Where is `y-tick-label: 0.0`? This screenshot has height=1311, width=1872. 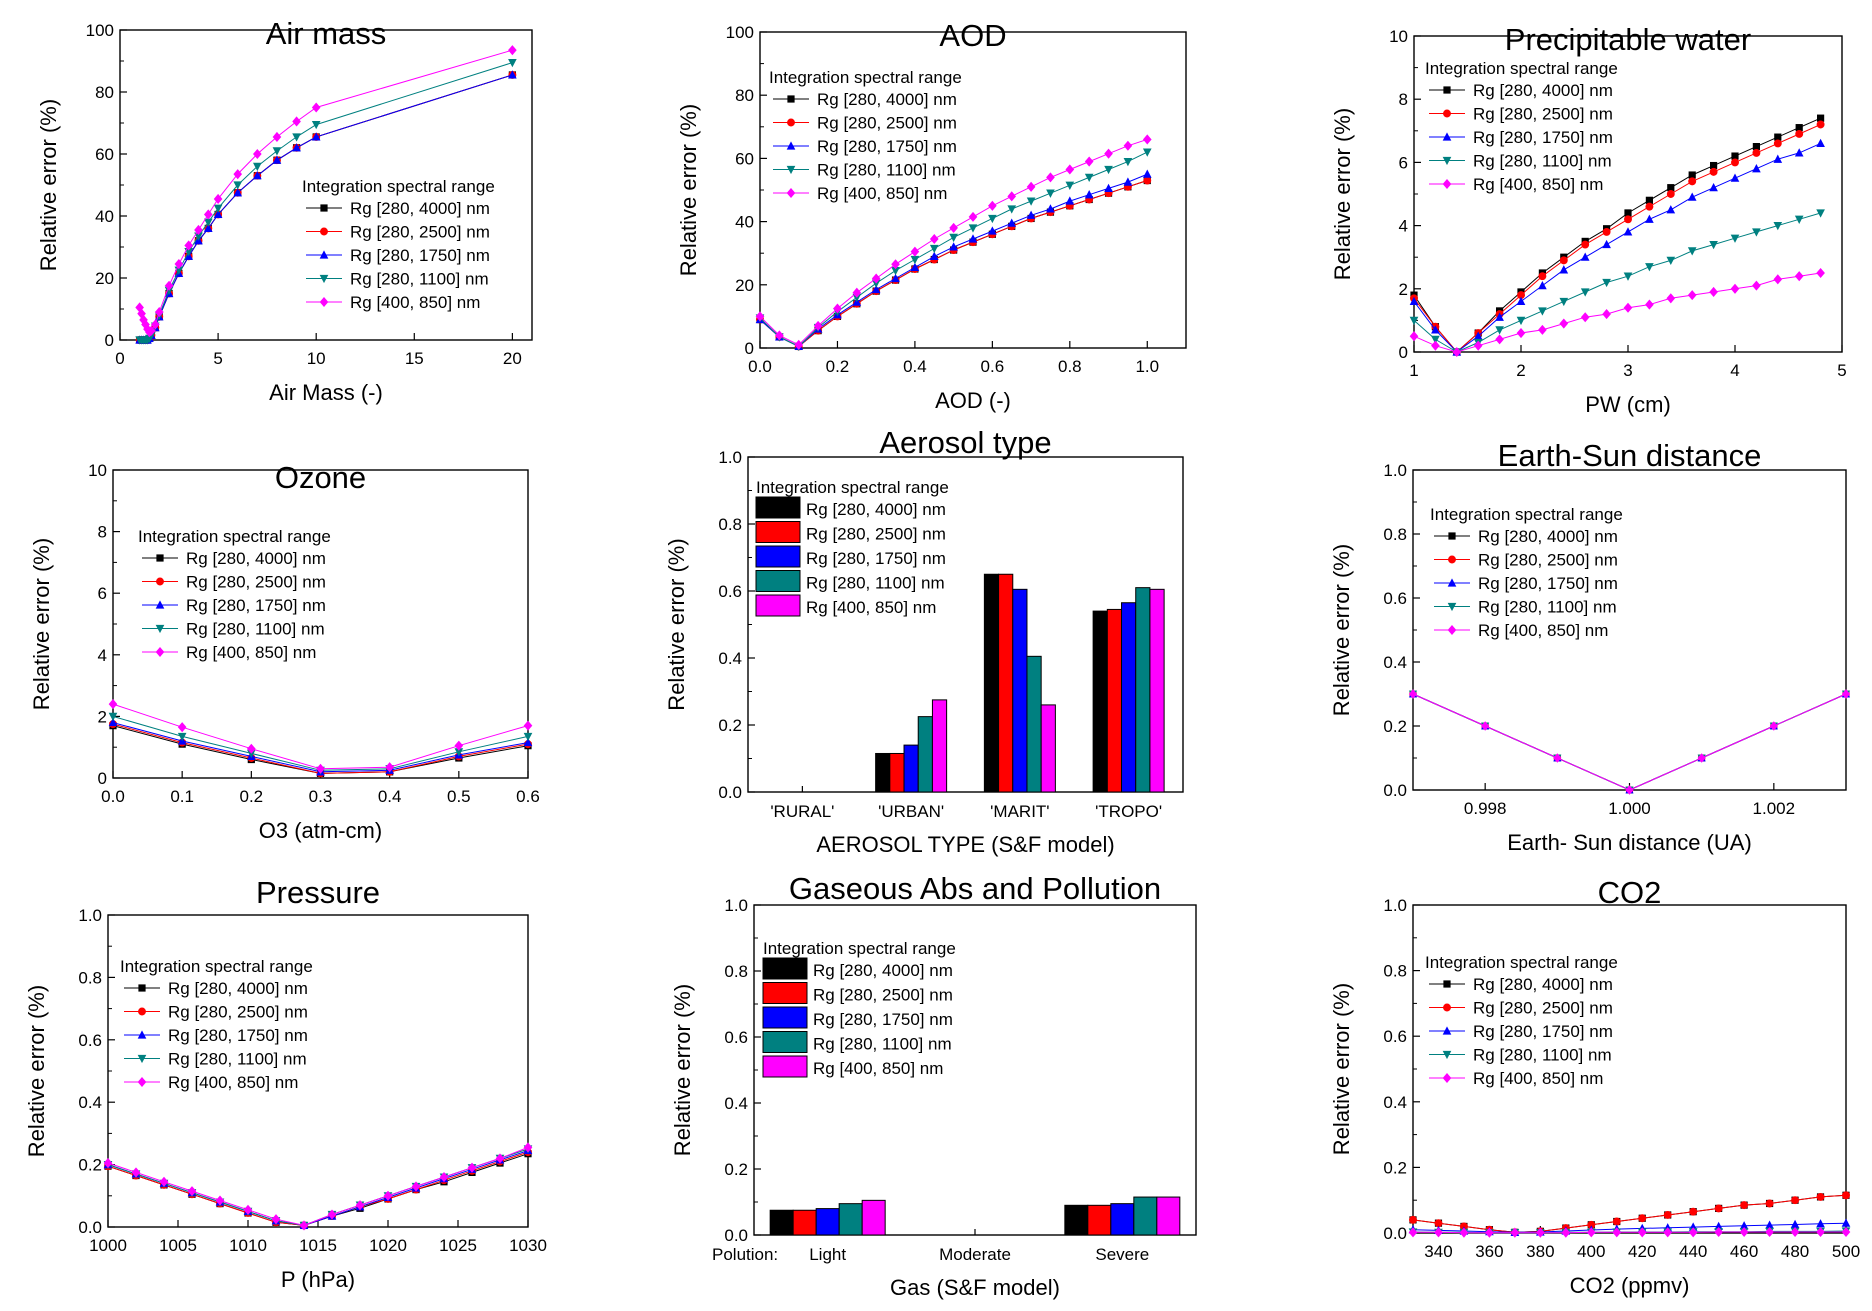
y-tick-label: 0.0 is located at coordinates (1395, 1233).